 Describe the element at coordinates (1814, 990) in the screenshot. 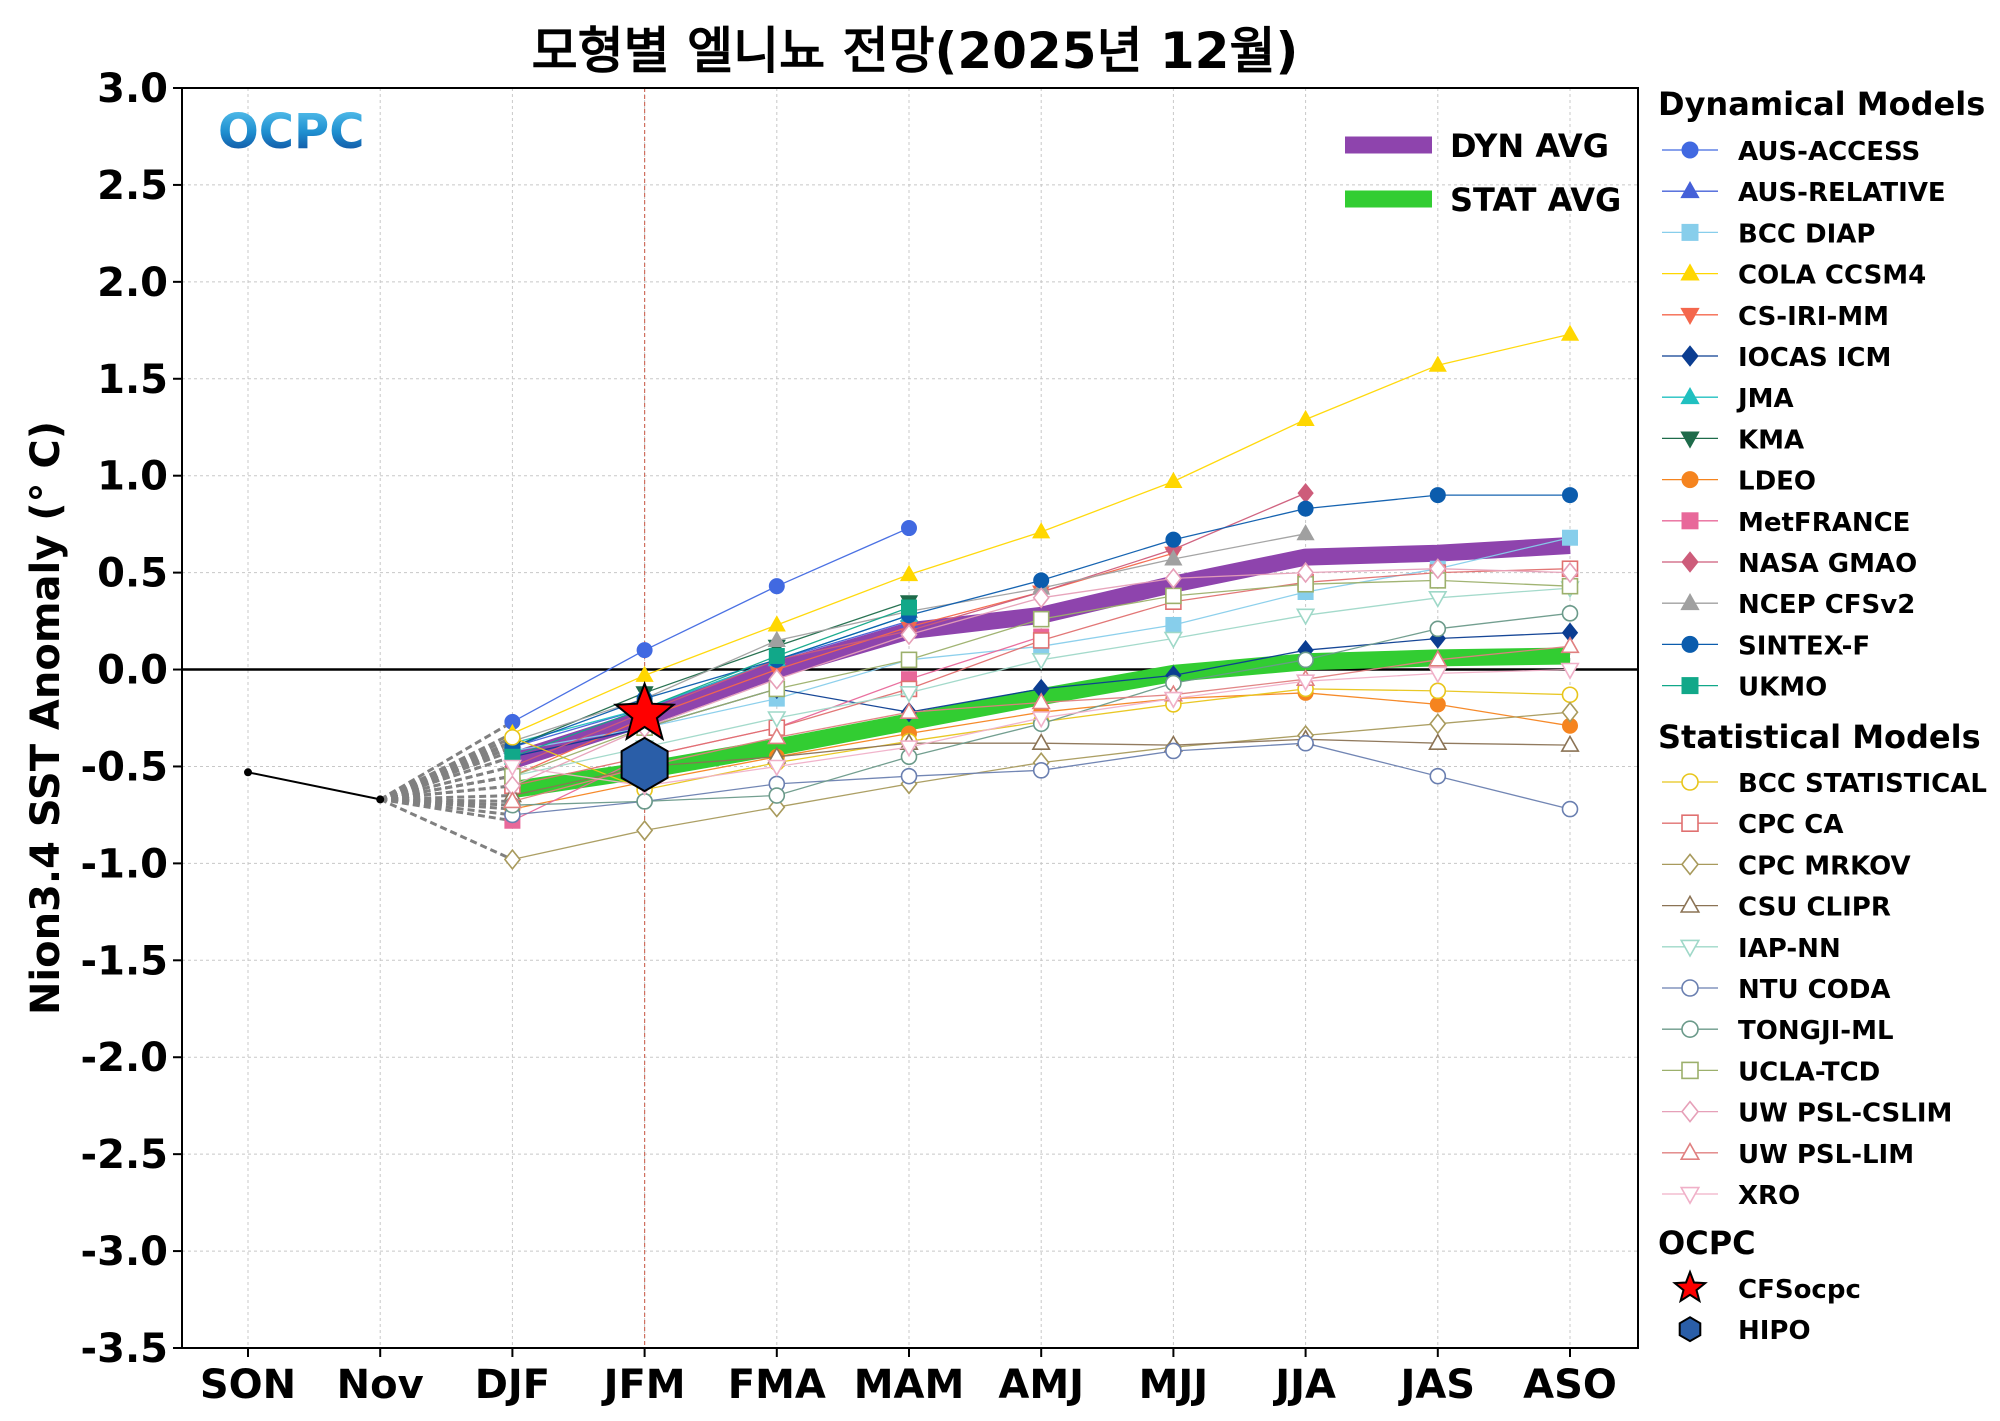

I see `legend-label-ntu-coda: NTU CODA` at that location.